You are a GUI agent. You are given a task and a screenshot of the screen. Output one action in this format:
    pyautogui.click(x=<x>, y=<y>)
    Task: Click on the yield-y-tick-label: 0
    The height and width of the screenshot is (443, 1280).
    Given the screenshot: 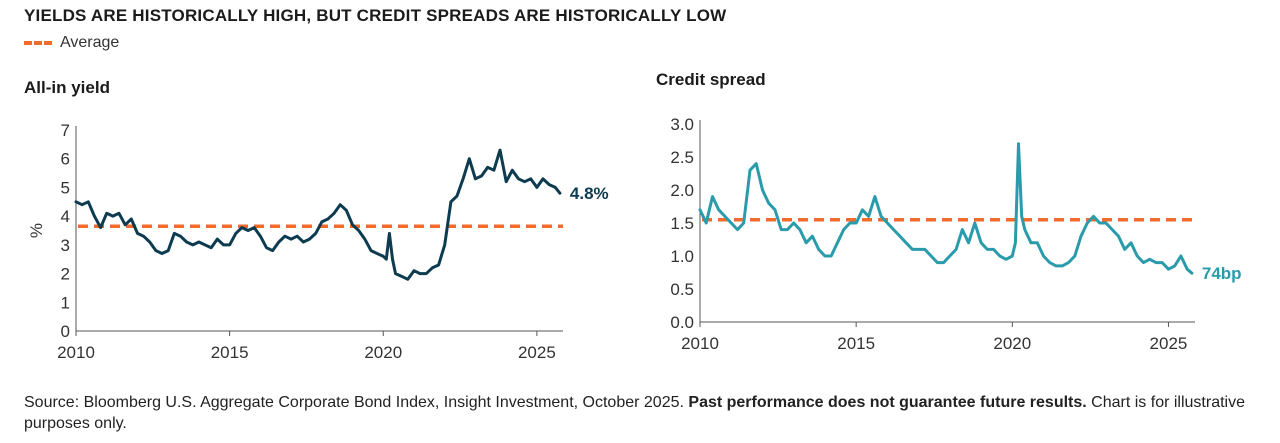 What is the action you would take?
    pyautogui.click(x=65, y=331)
    